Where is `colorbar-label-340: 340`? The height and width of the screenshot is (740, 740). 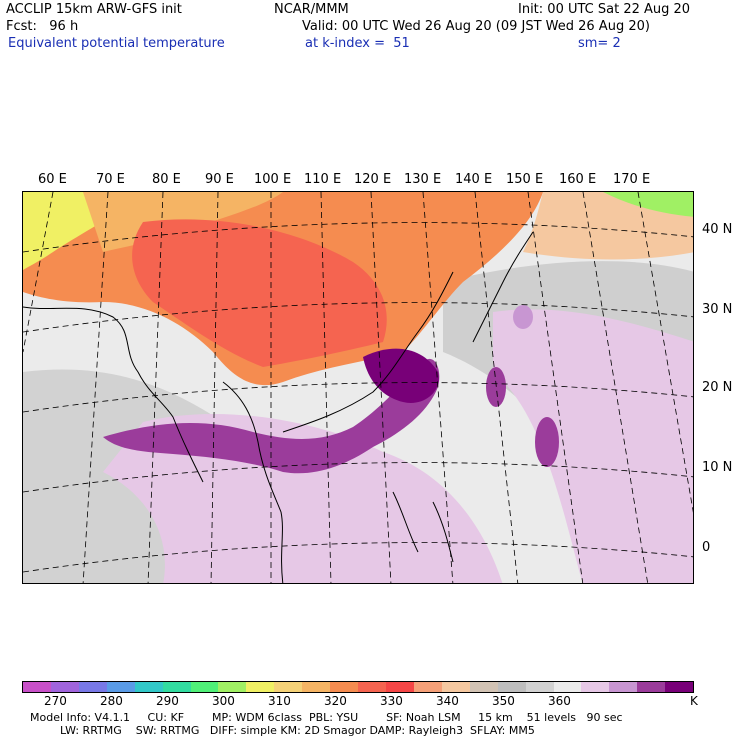
colorbar-label-340: 340 is located at coordinates (447, 701).